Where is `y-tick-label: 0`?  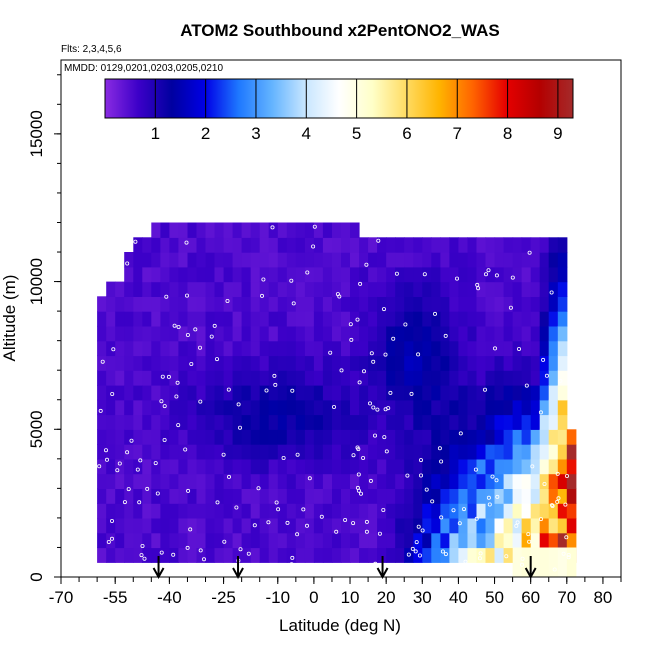 y-tick-label: 0 is located at coordinates (36, 576).